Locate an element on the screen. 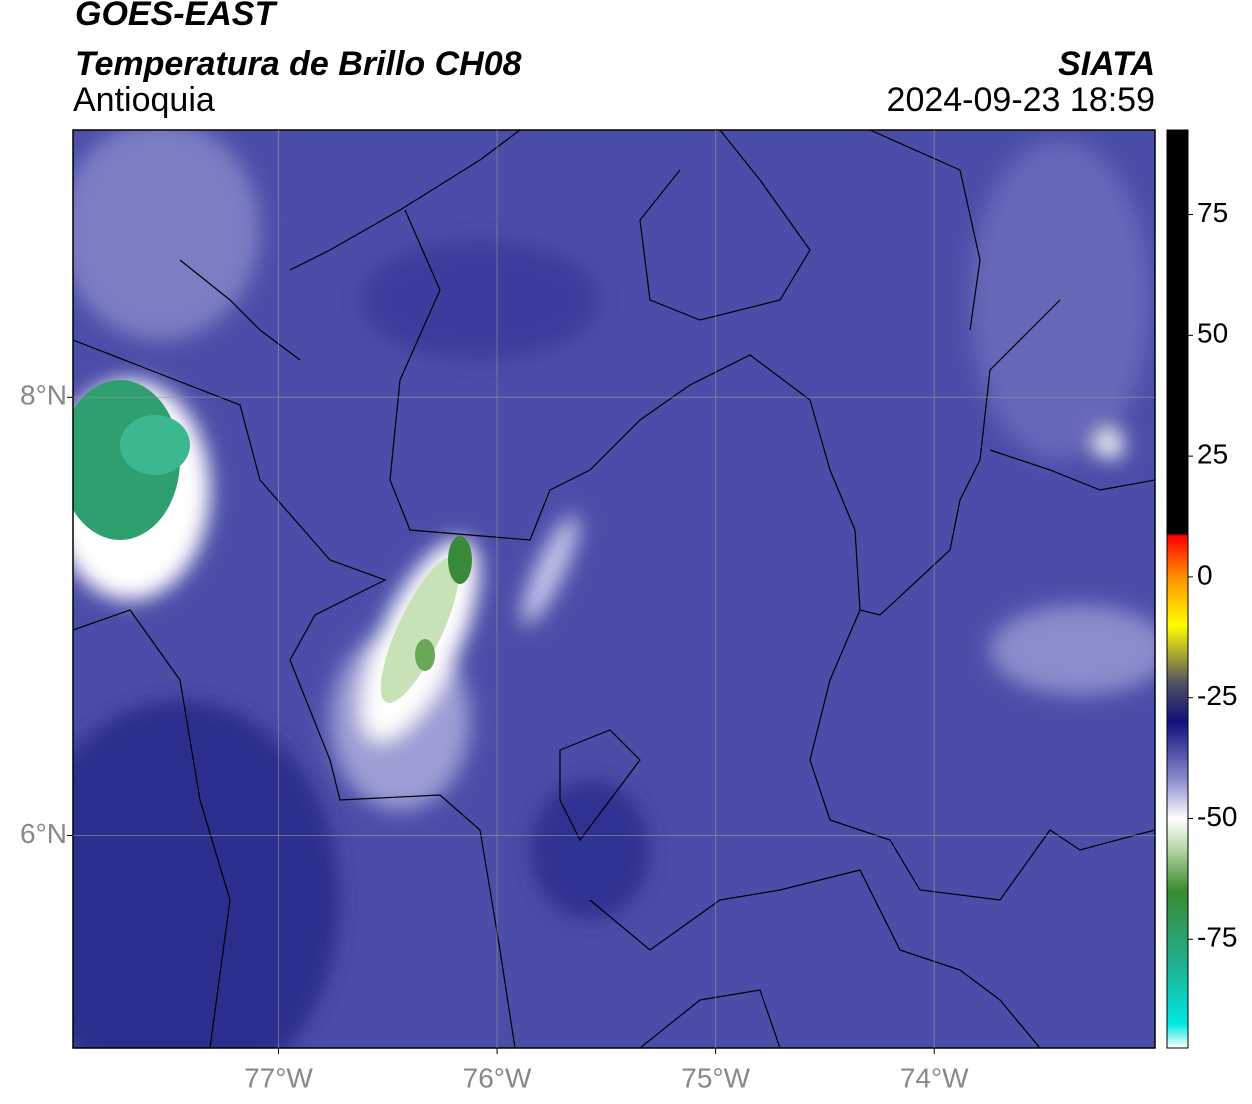  colorbar-tick-label: 50 is located at coordinates (1212, 333).